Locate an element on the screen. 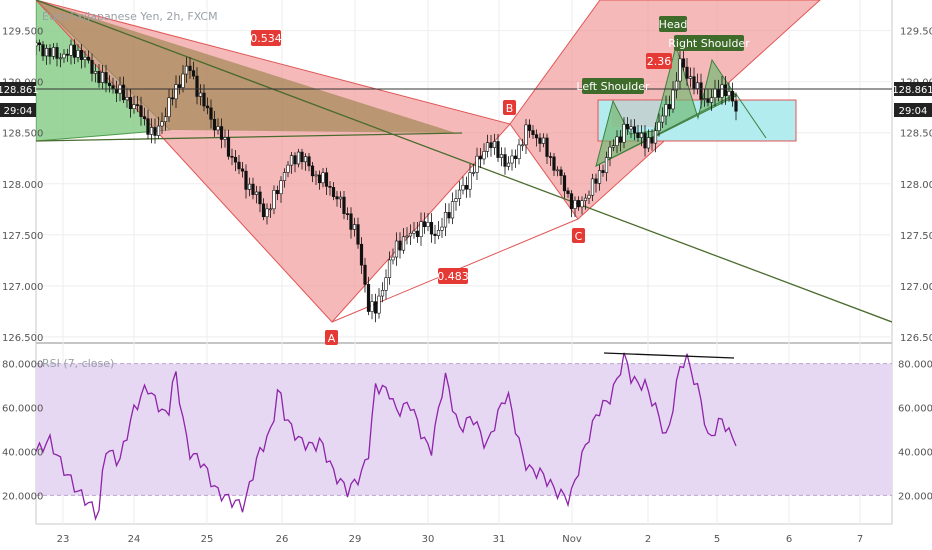  right-shoulder-label: Right Shoulder is located at coordinates (709, 43).